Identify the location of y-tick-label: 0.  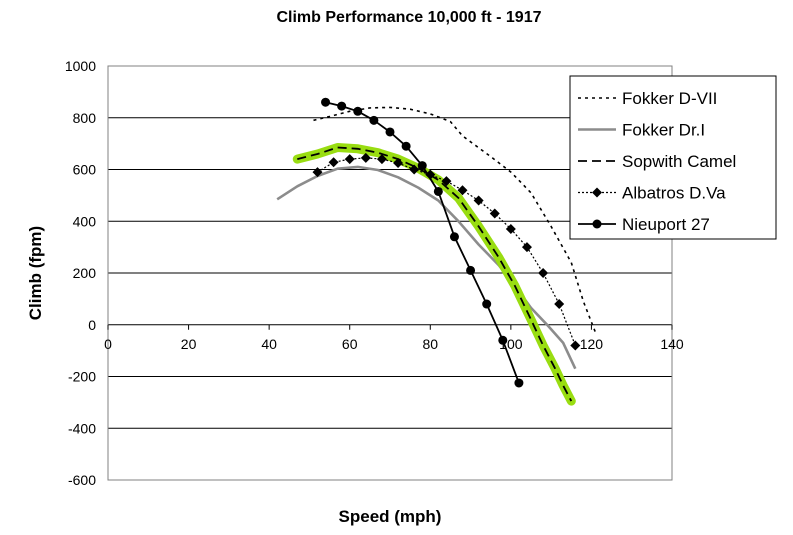
(92, 325).